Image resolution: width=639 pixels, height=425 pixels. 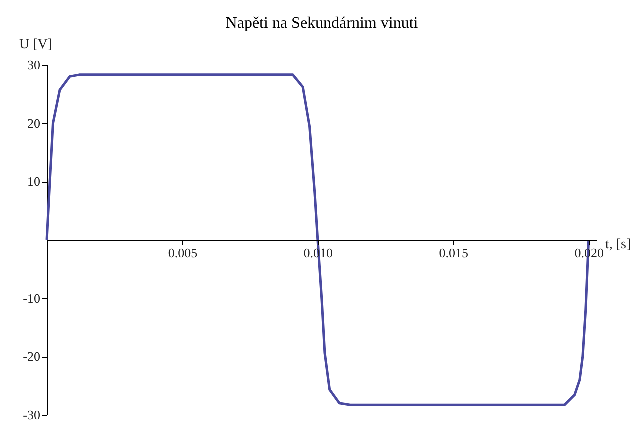 I want to click on x-tick-label: 0.015, so click(x=454, y=253).